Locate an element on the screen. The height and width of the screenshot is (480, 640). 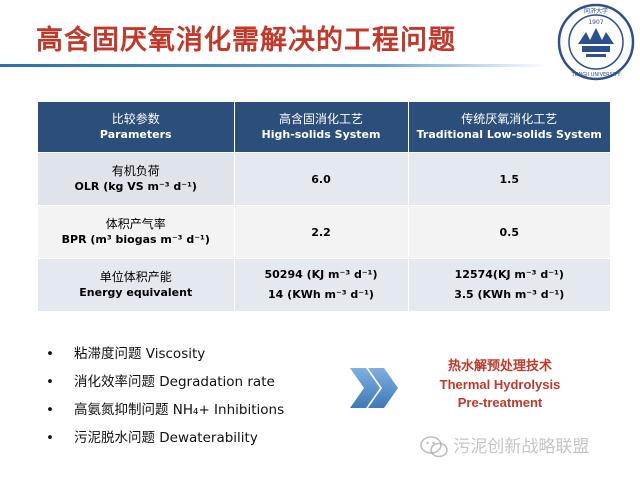
param-zh: 体积产气率 is located at coordinates (135, 224).